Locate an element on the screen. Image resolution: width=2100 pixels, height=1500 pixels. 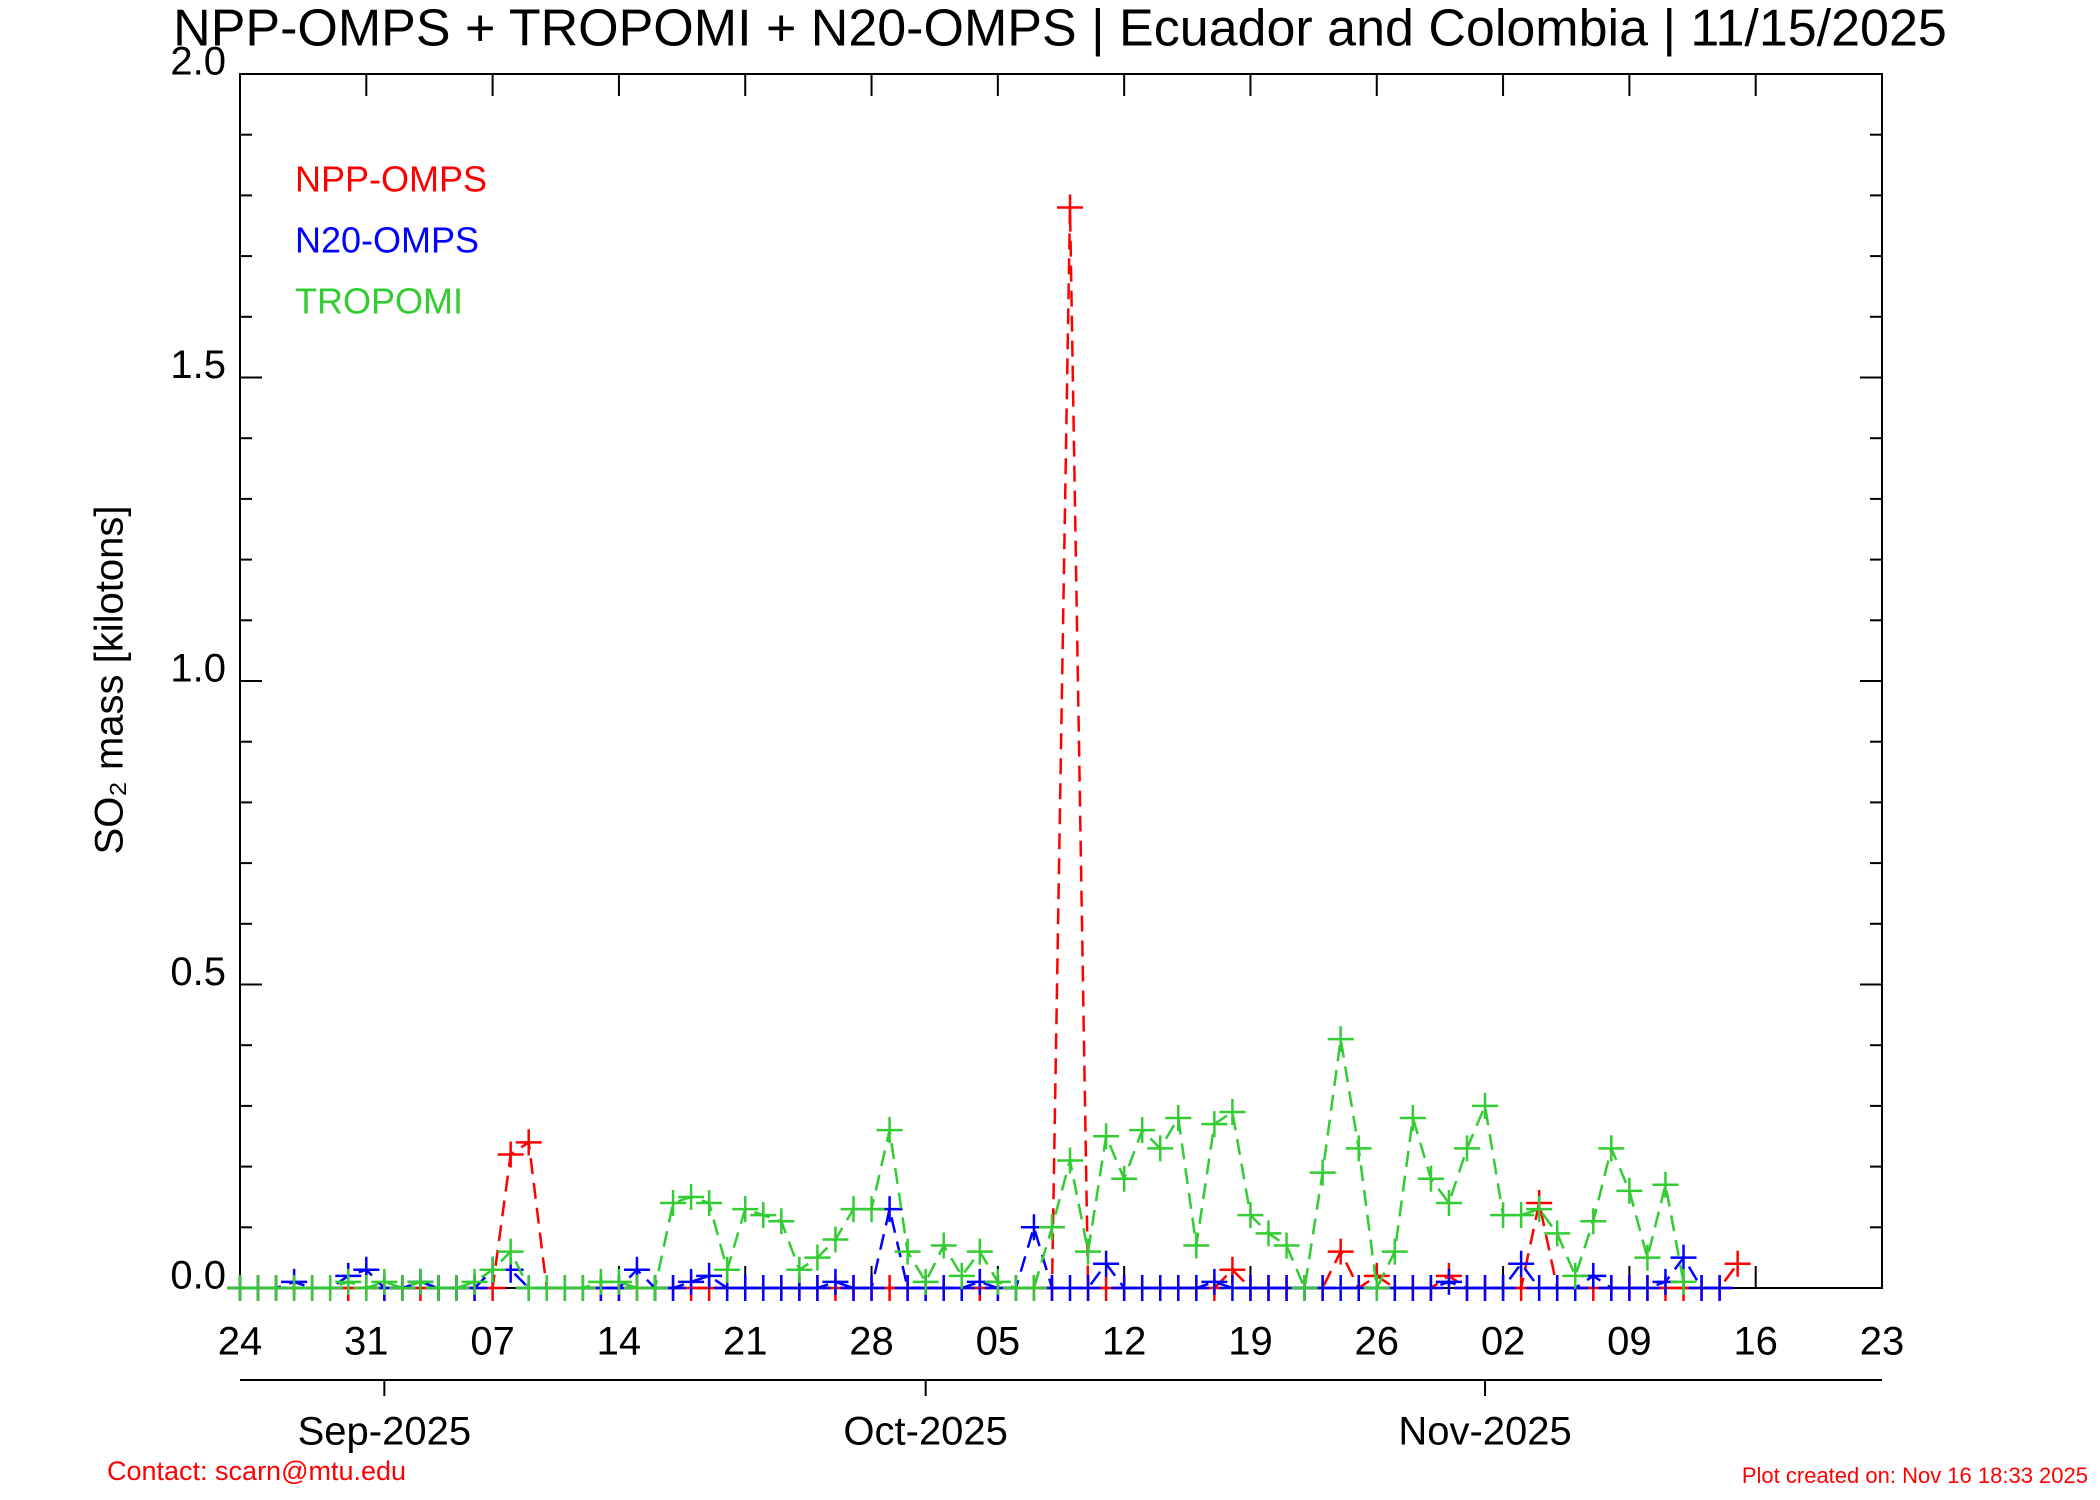
x-tick-label: 05 is located at coordinates (998, 1342).